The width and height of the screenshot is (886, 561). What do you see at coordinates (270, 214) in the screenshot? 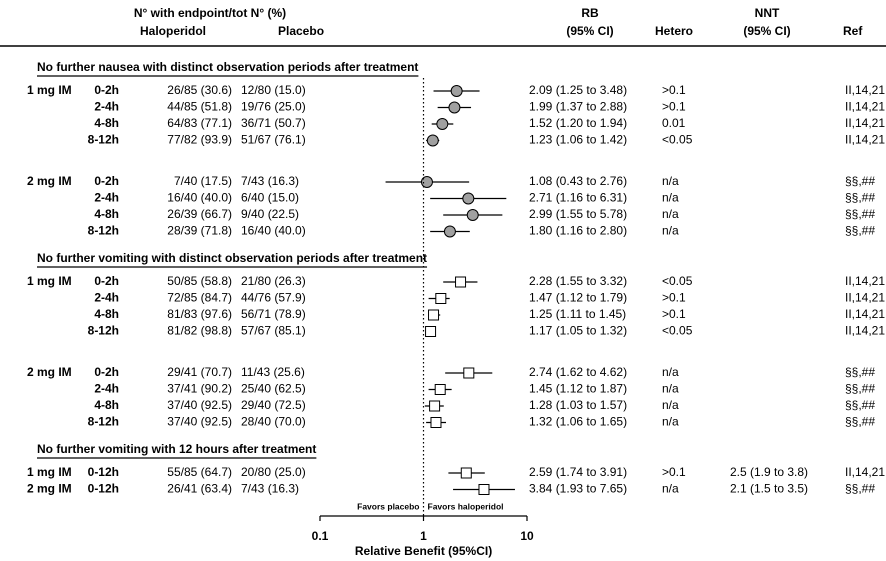
I see `placebo-count: 9/40 (22.5)` at bounding box center [270, 214].